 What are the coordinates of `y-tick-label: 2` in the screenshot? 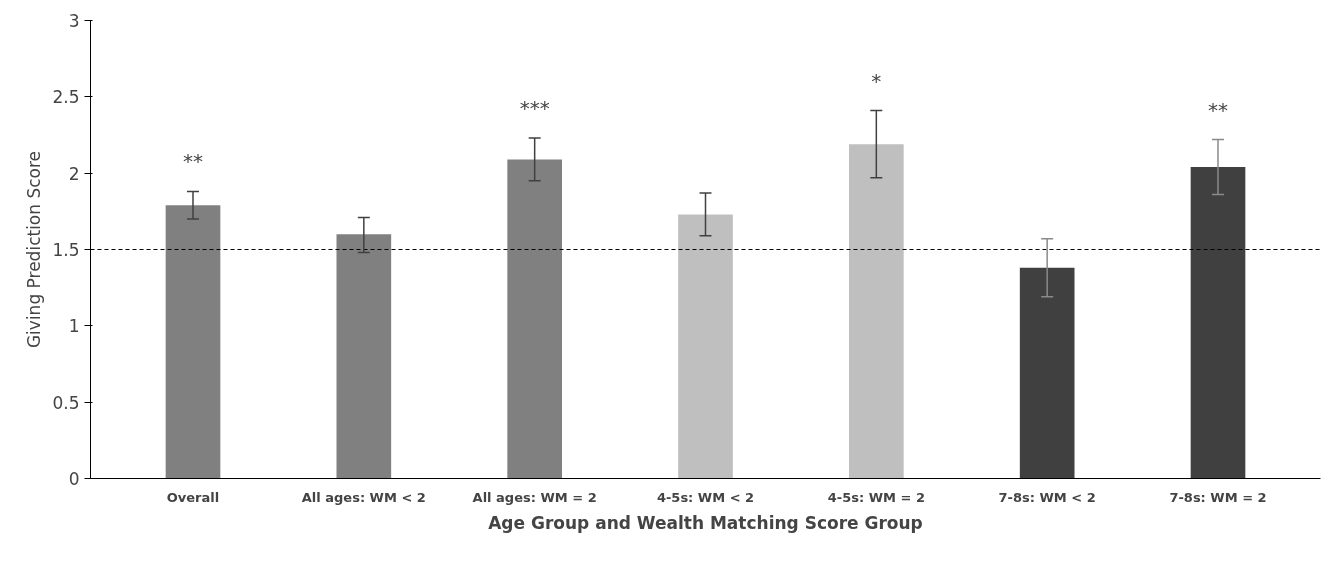 It's located at (74, 173).